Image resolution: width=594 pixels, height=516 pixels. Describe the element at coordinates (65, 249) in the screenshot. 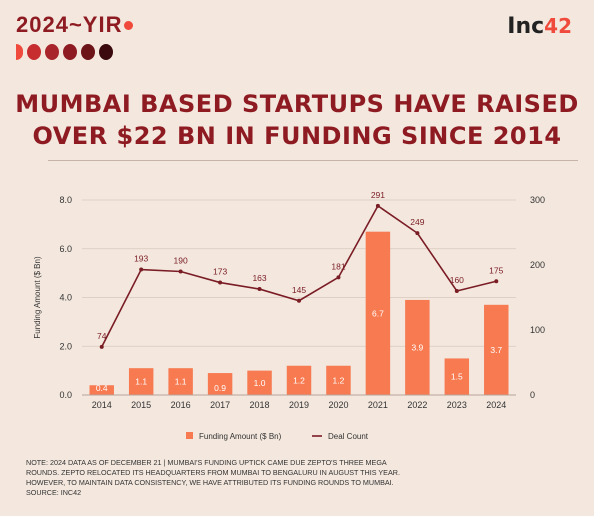

I see `y-tick-label: 6.0` at that location.